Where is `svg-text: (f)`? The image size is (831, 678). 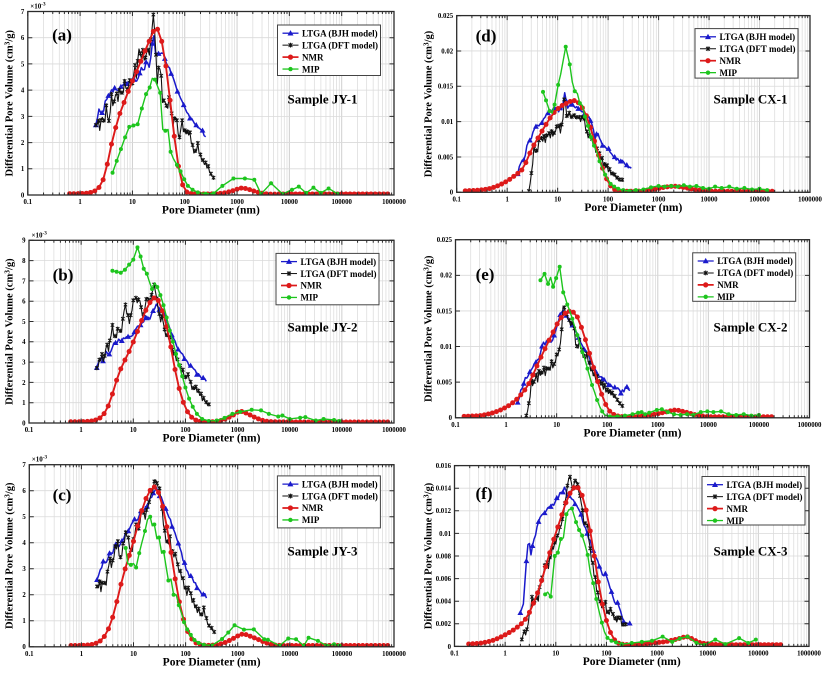
svg-text: (f) is located at coordinates (484, 493).